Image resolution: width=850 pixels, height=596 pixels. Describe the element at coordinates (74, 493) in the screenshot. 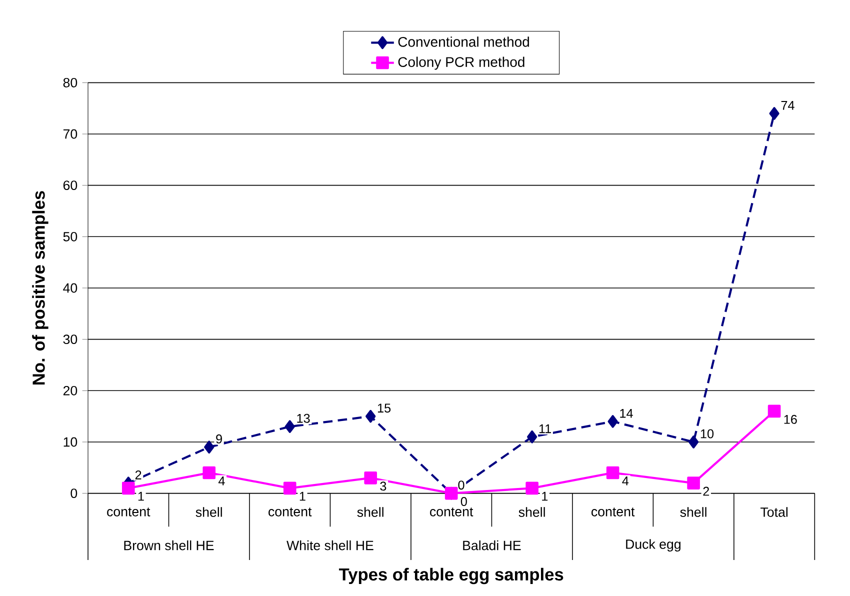

I see `y-tick-label: 0` at that location.